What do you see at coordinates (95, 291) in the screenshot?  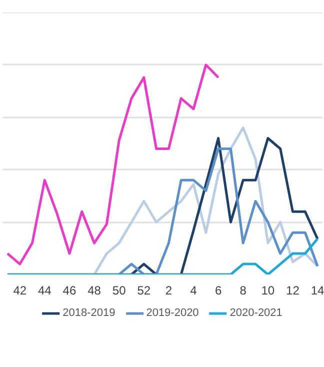 I see `x-tick-label: 48` at bounding box center [95, 291].